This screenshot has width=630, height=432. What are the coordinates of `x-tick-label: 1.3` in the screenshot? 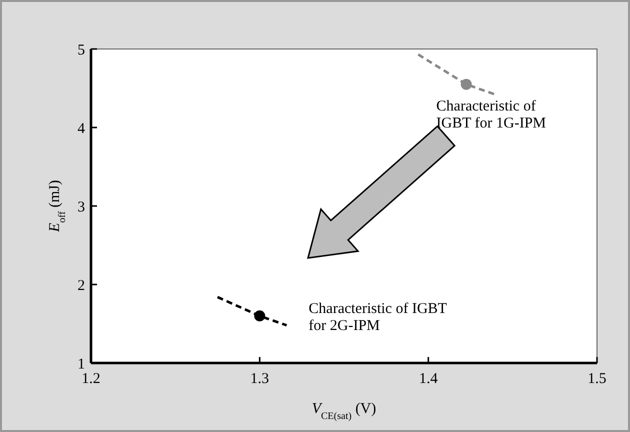 It's located at (260, 379).